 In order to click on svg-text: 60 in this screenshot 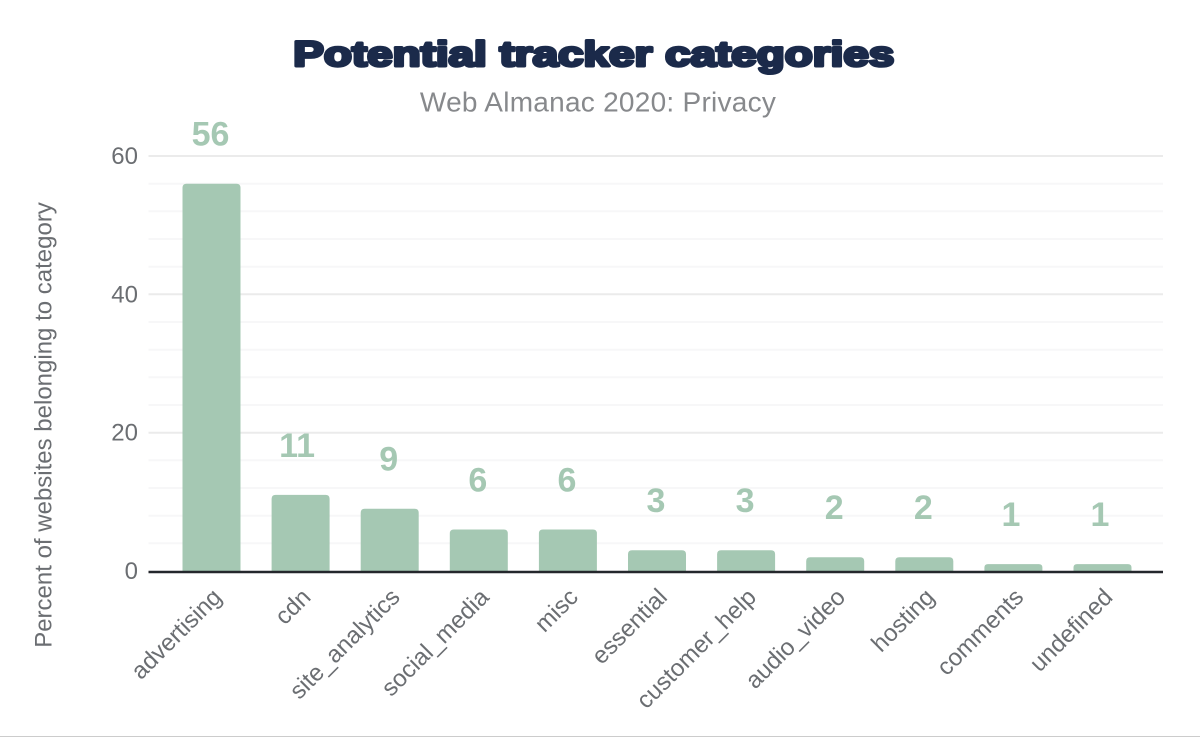, I will do `click(124, 156)`.